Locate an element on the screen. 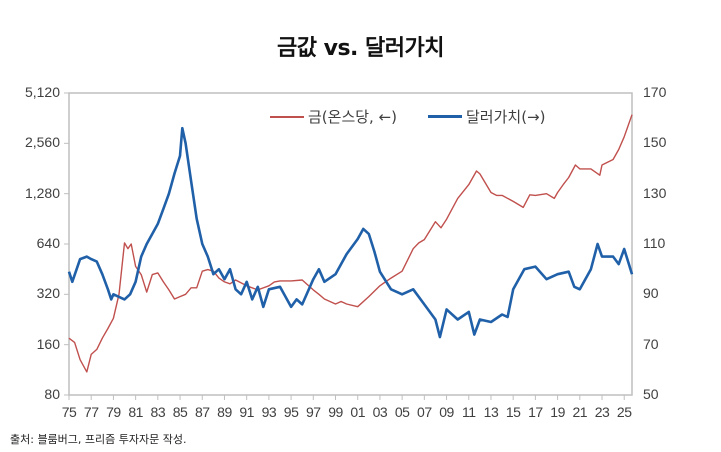  left-y-tick: 80 is located at coordinates (52, 394).